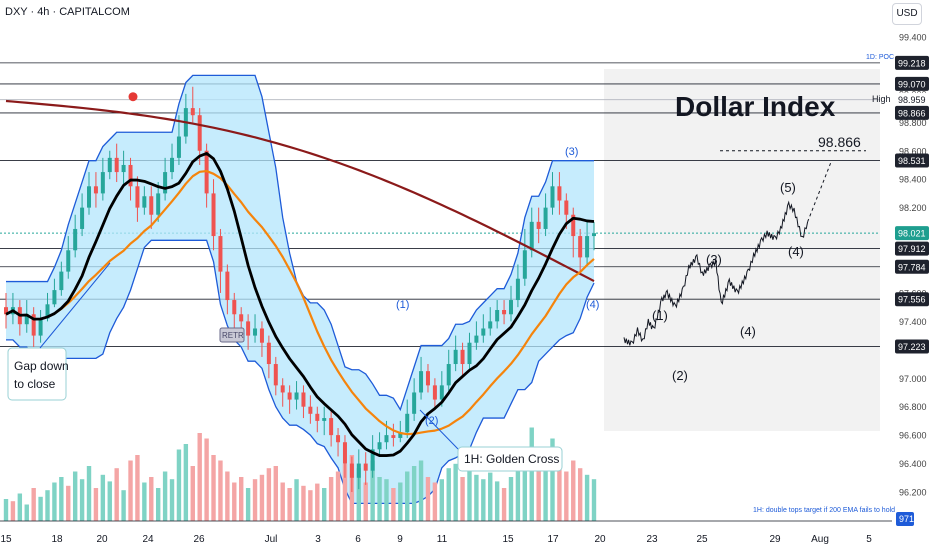  Describe the element at coordinates (913, 38) in the screenshot. I see `y-tick-label: 99.400` at that location.